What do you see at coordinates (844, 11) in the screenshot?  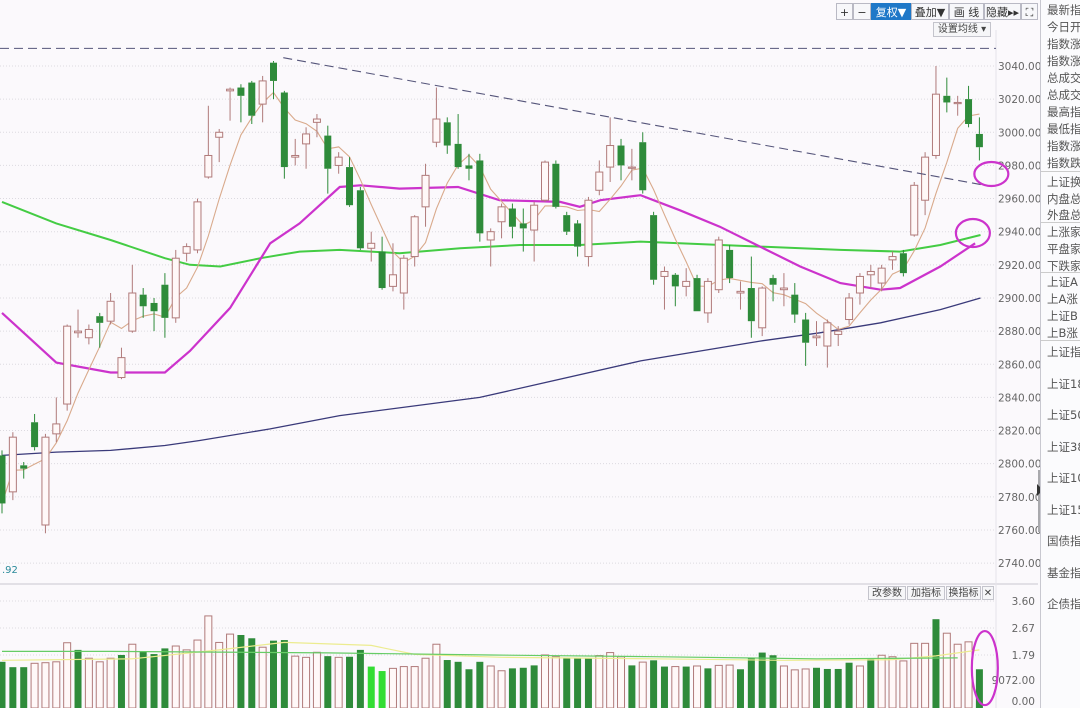 I see `zoom-in-button: +` at bounding box center [844, 11].